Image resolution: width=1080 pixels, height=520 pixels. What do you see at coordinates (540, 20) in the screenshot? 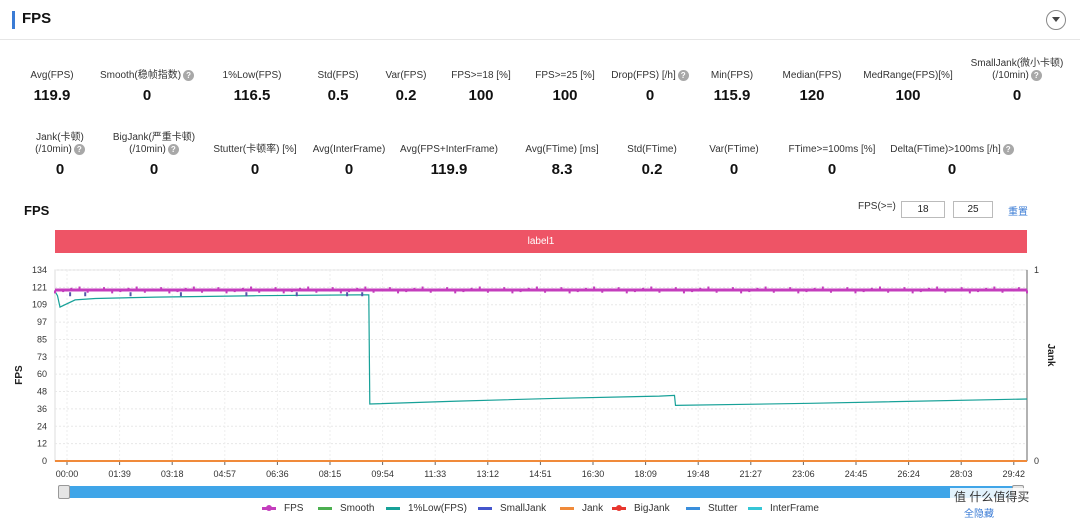
I see `panel-header: FPS` at bounding box center [540, 20].